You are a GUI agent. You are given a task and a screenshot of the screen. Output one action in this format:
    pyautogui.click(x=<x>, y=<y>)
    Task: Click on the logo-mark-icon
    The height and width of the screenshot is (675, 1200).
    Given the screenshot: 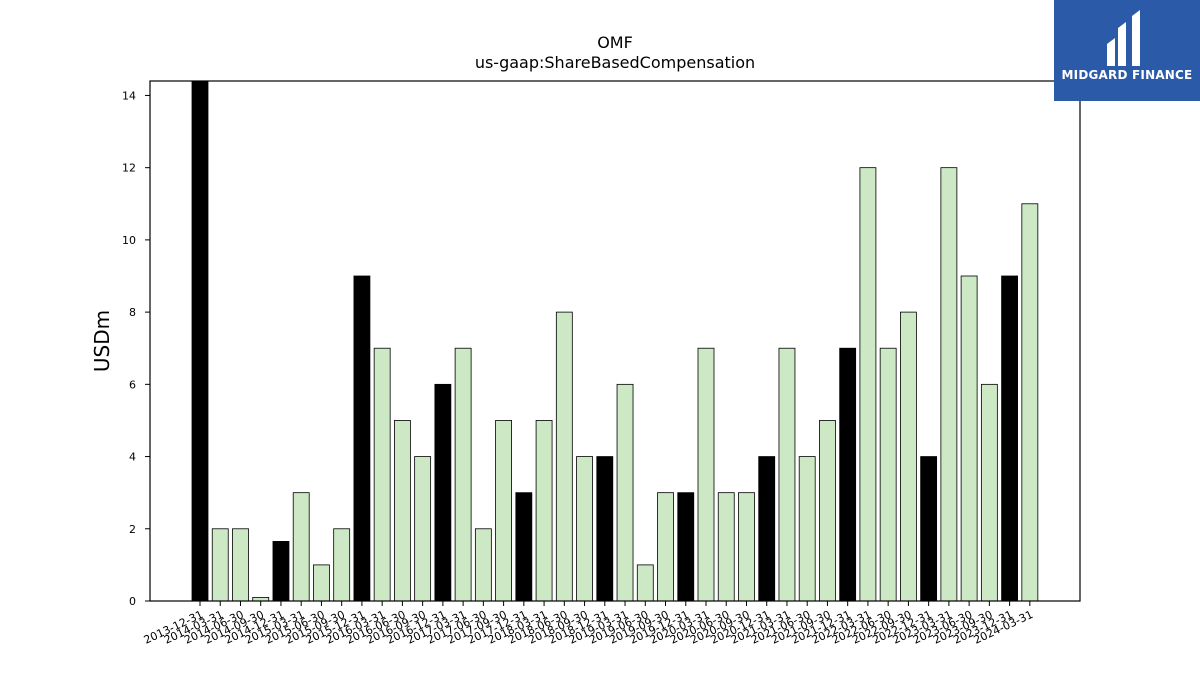 What is the action you would take?
    pyautogui.click(x=1123, y=38)
    